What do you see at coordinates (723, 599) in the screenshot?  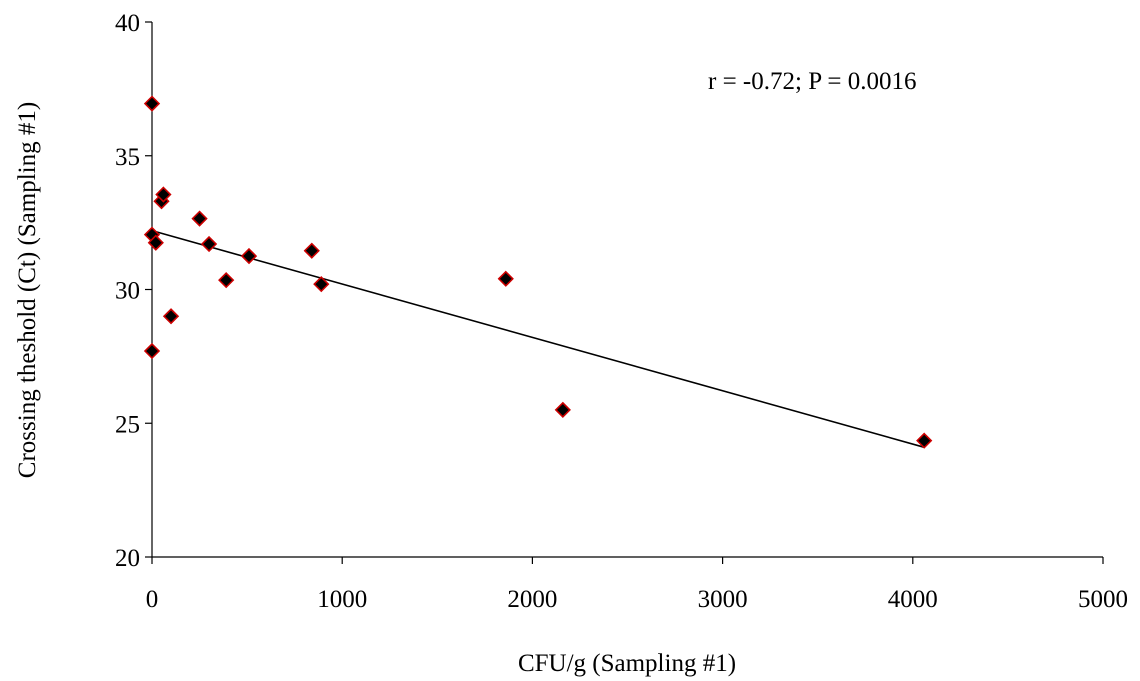 I see `x-tick-label: 3000` at bounding box center [723, 599].